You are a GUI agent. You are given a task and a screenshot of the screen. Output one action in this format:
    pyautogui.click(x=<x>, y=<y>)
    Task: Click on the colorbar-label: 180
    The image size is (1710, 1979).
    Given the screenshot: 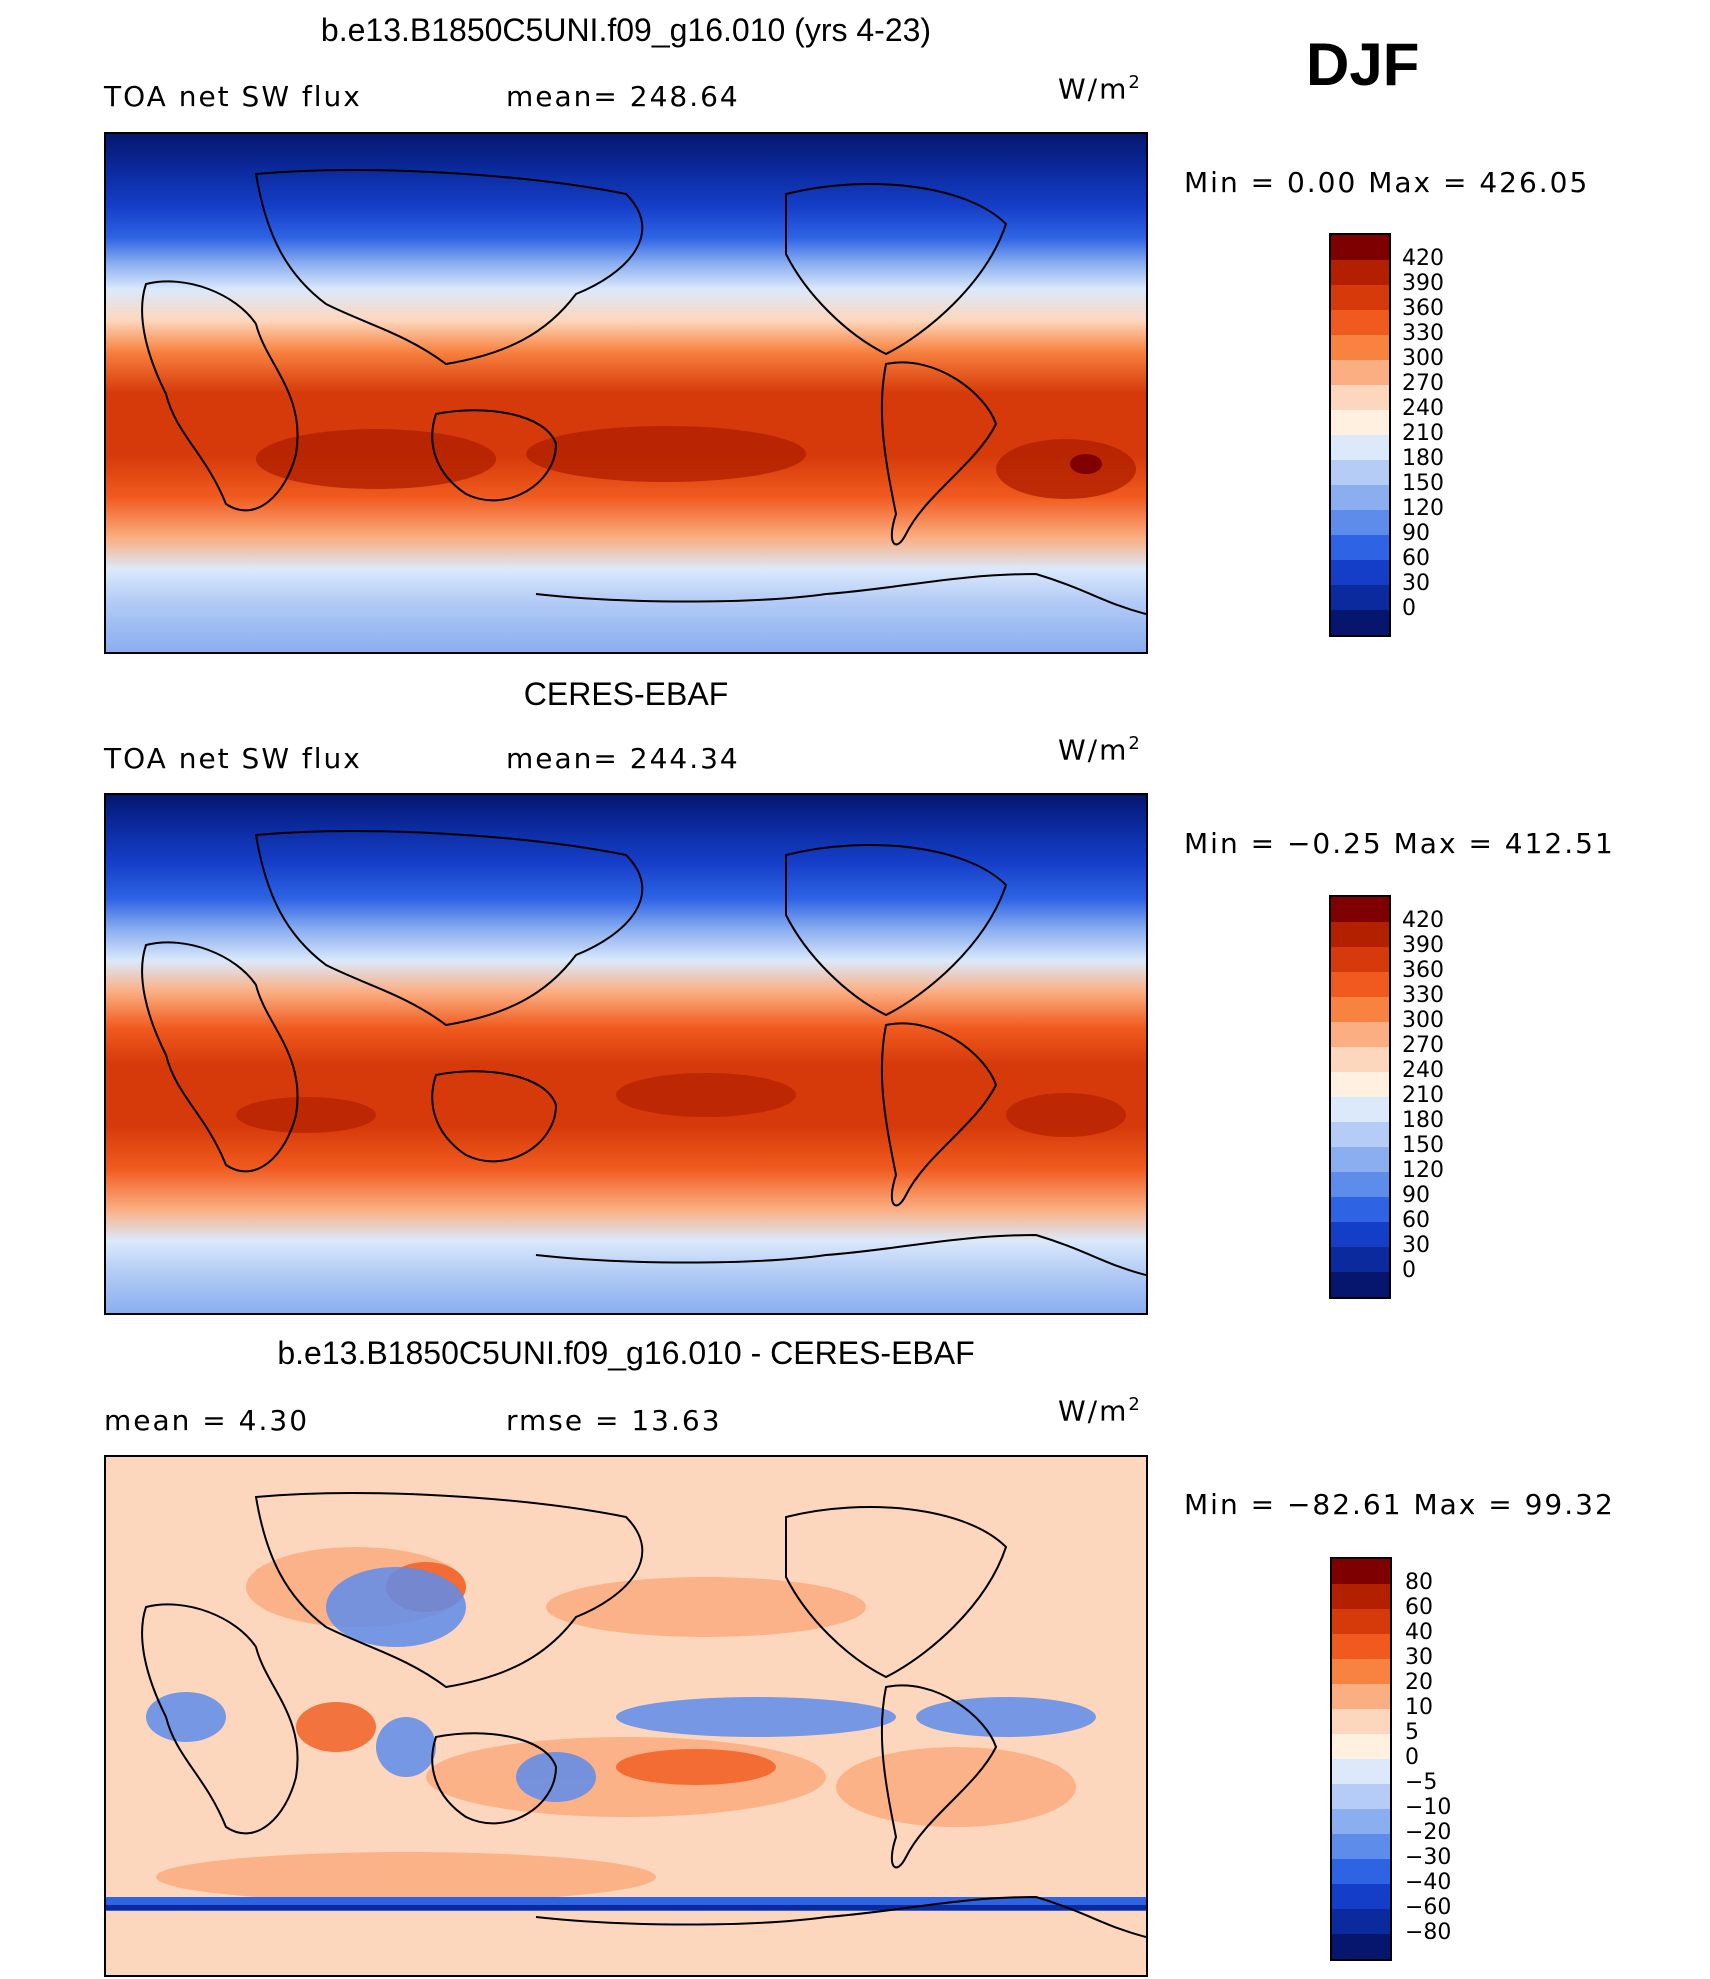 What is the action you would take?
    pyautogui.click(x=1423, y=458)
    